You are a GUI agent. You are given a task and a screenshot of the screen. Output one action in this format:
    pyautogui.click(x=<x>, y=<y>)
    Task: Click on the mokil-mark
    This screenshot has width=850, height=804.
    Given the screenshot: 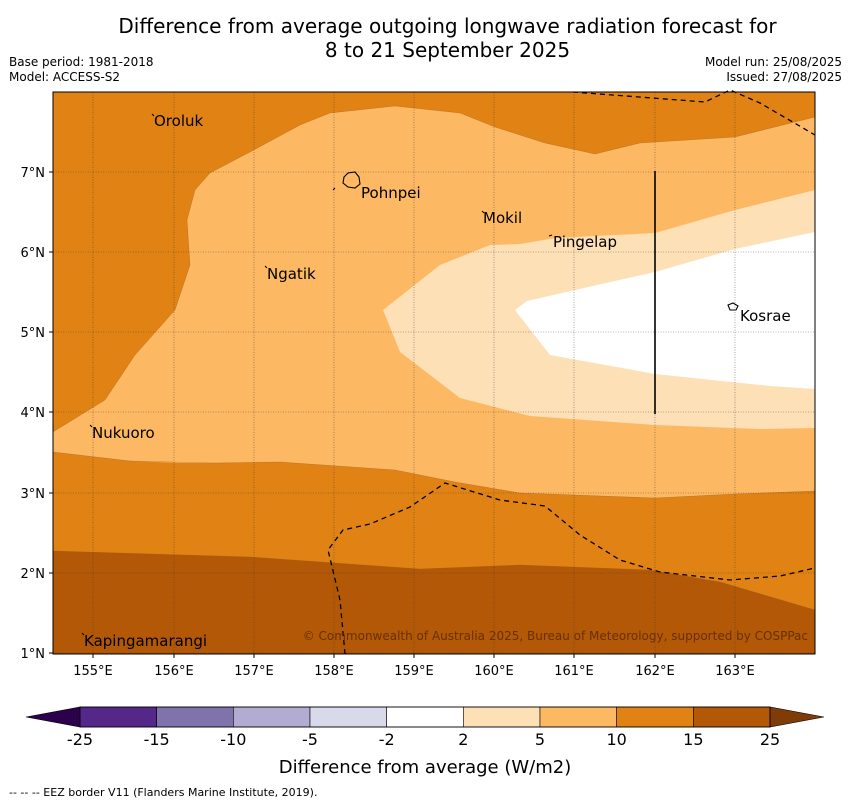 What is the action you would take?
    pyautogui.click(x=483, y=212)
    